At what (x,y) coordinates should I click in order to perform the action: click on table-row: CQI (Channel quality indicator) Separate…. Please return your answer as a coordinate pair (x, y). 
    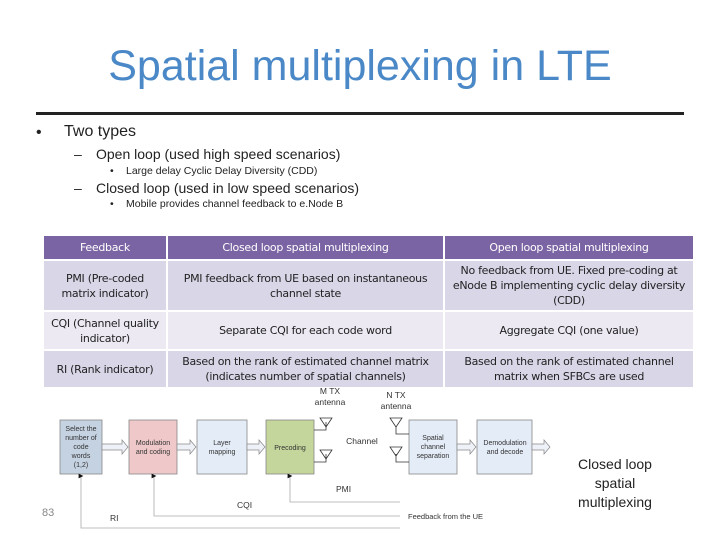
    Looking at the image, I should click on (368, 330).